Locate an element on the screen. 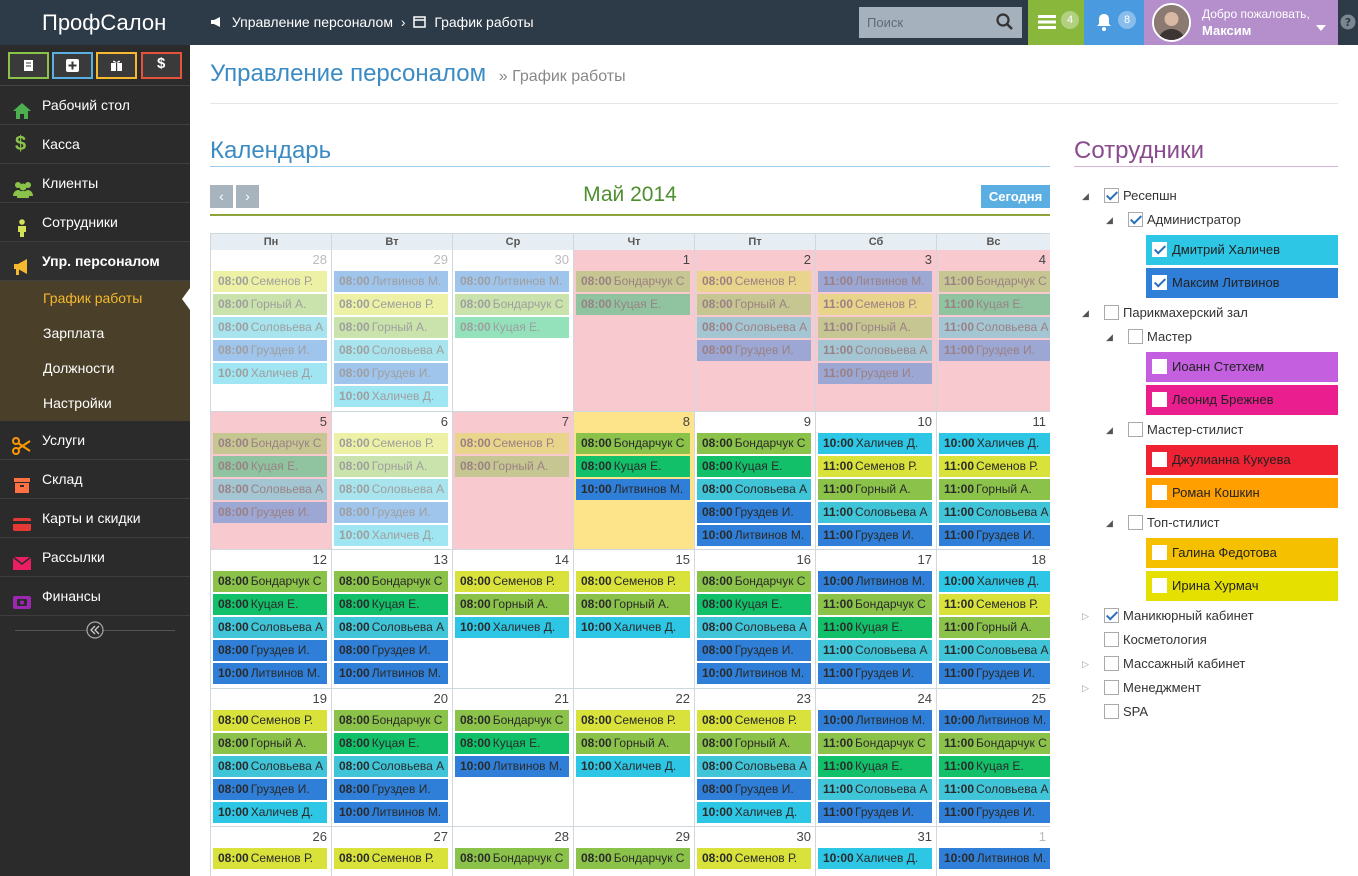 This screenshot has width=1358, height=876. sidebar-item-dashboard: Рабочий стол is located at coordinates (95, 105).